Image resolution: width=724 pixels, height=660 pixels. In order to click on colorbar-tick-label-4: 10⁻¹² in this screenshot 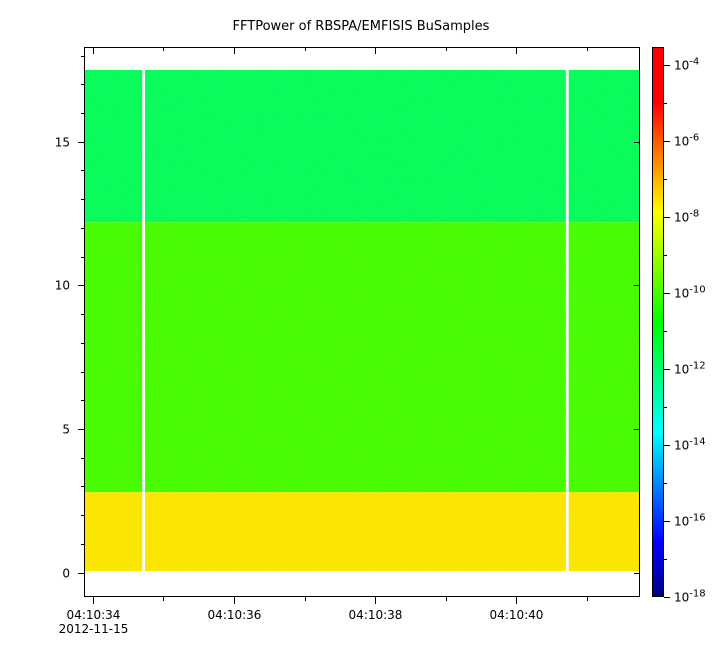, I will do `click(690, 369)`.